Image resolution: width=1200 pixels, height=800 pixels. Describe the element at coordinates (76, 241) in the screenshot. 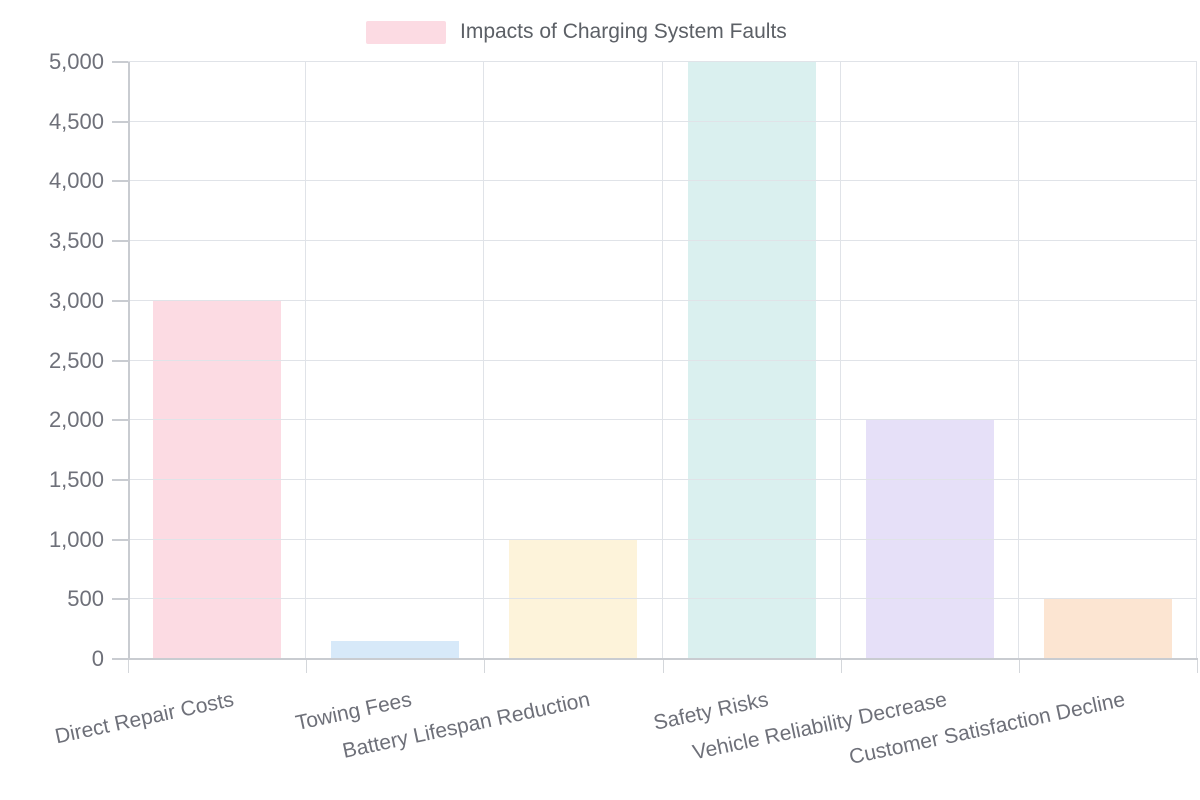

I see `y-tick-label: 3,500` at that location.